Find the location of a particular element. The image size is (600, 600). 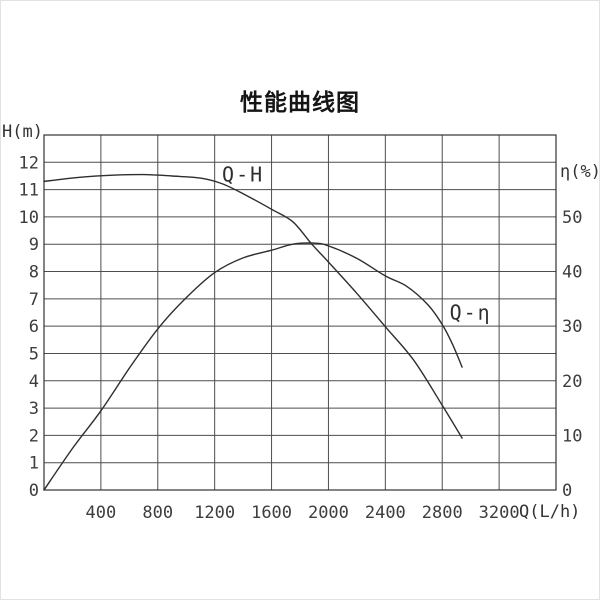

chart-title: 性能曲线图 is located at coordinates (300, 103).